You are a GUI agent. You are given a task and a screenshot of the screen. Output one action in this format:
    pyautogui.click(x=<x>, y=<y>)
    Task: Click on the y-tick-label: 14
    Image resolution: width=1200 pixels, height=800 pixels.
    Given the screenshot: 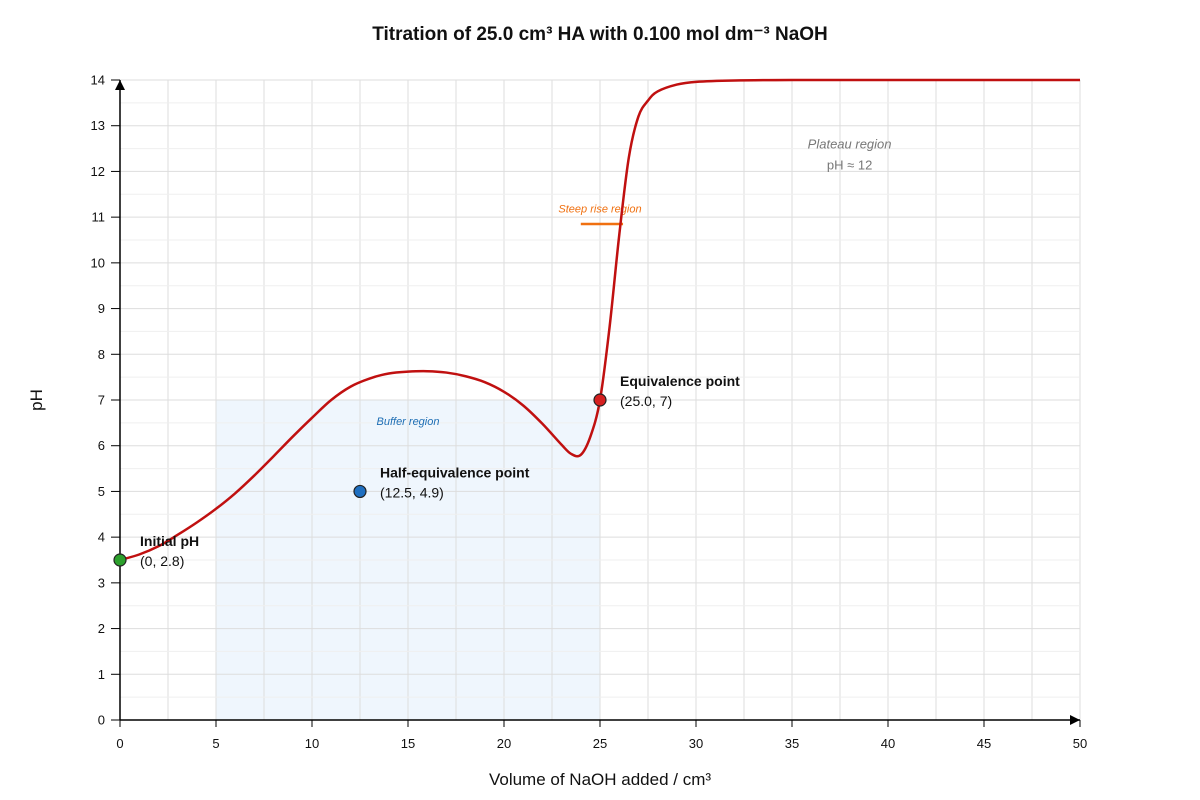 What is the action you would take?
    pyautogui.click(x=98, y=80)
    